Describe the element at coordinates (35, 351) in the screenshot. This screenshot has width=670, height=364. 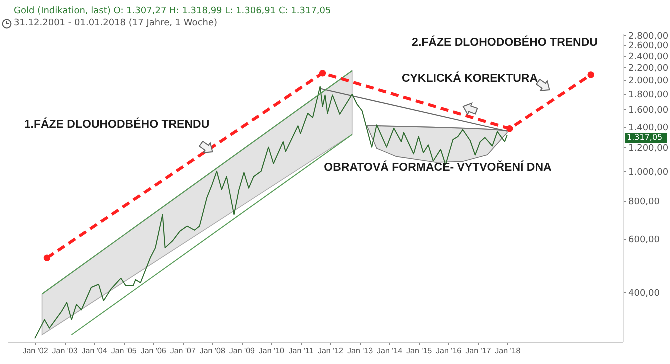
I see `x-tick-label: Jan '02` at that location.